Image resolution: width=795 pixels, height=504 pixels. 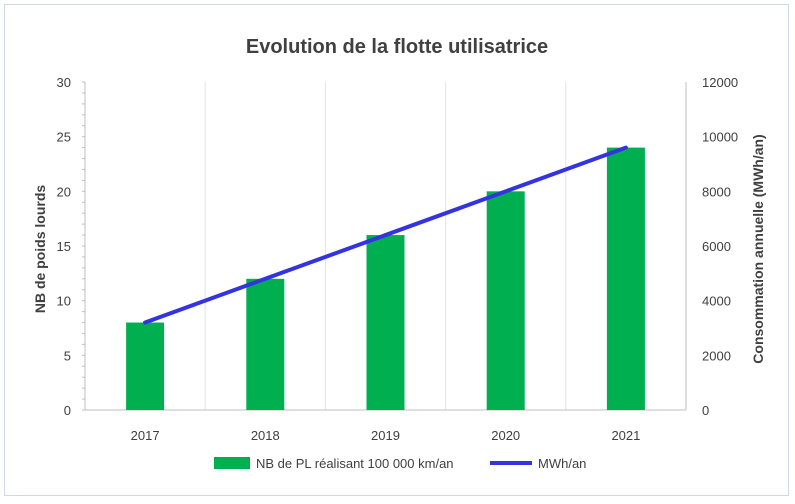 What do you see at coordinates (145, 435) in the screenshot?
I see `x-tick-label: 2017` at bounding box center [145, 435].